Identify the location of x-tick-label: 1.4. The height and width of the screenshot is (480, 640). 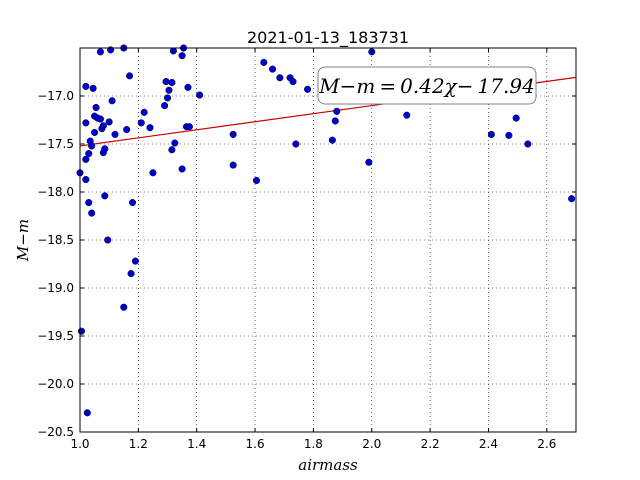
(196, 444).